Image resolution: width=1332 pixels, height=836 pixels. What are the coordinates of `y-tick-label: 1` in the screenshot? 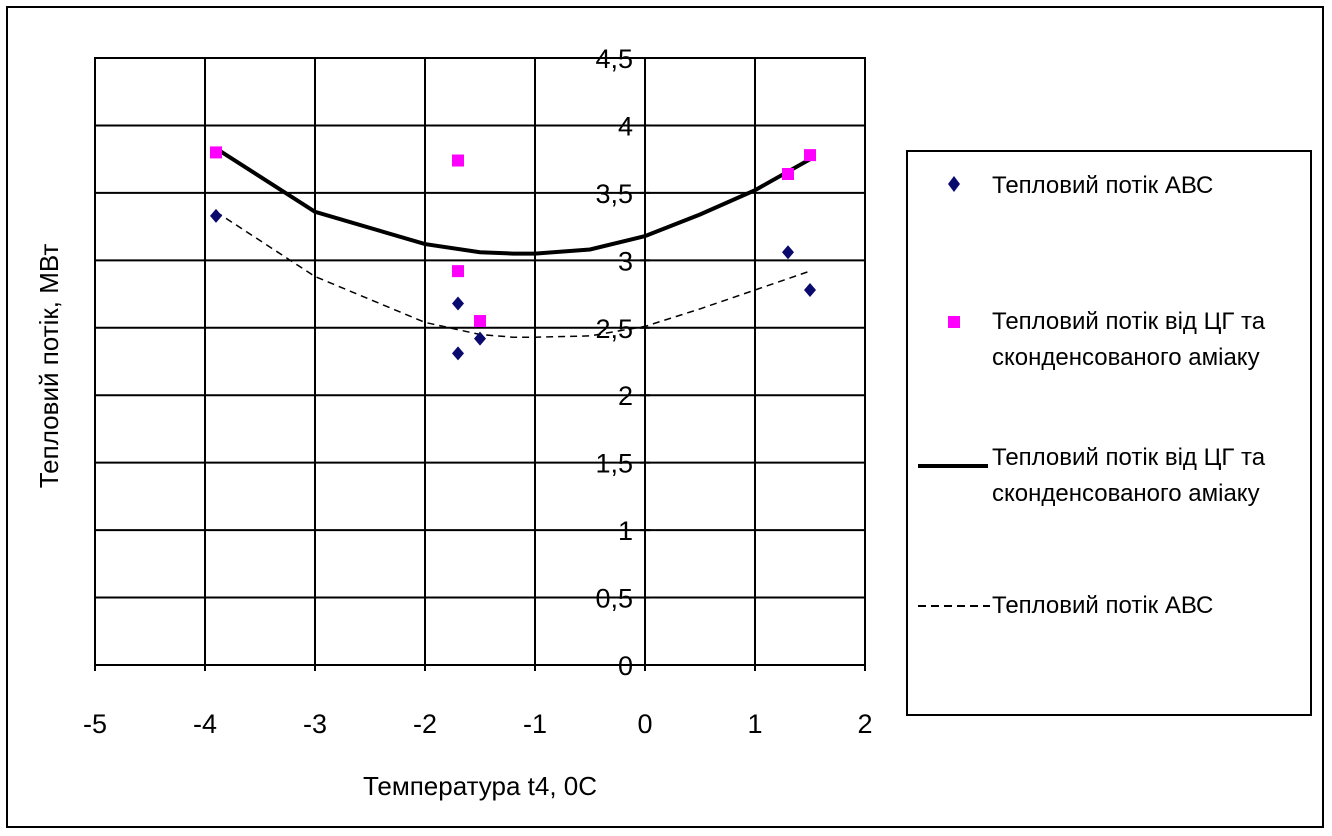 It's located at (625, 531).